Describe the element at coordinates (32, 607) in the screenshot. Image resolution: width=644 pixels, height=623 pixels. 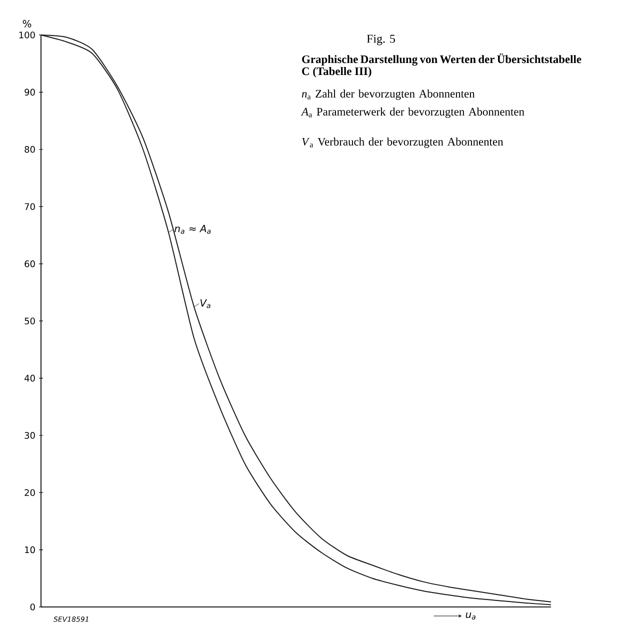
I see `y-tick-label: 0` at that location.